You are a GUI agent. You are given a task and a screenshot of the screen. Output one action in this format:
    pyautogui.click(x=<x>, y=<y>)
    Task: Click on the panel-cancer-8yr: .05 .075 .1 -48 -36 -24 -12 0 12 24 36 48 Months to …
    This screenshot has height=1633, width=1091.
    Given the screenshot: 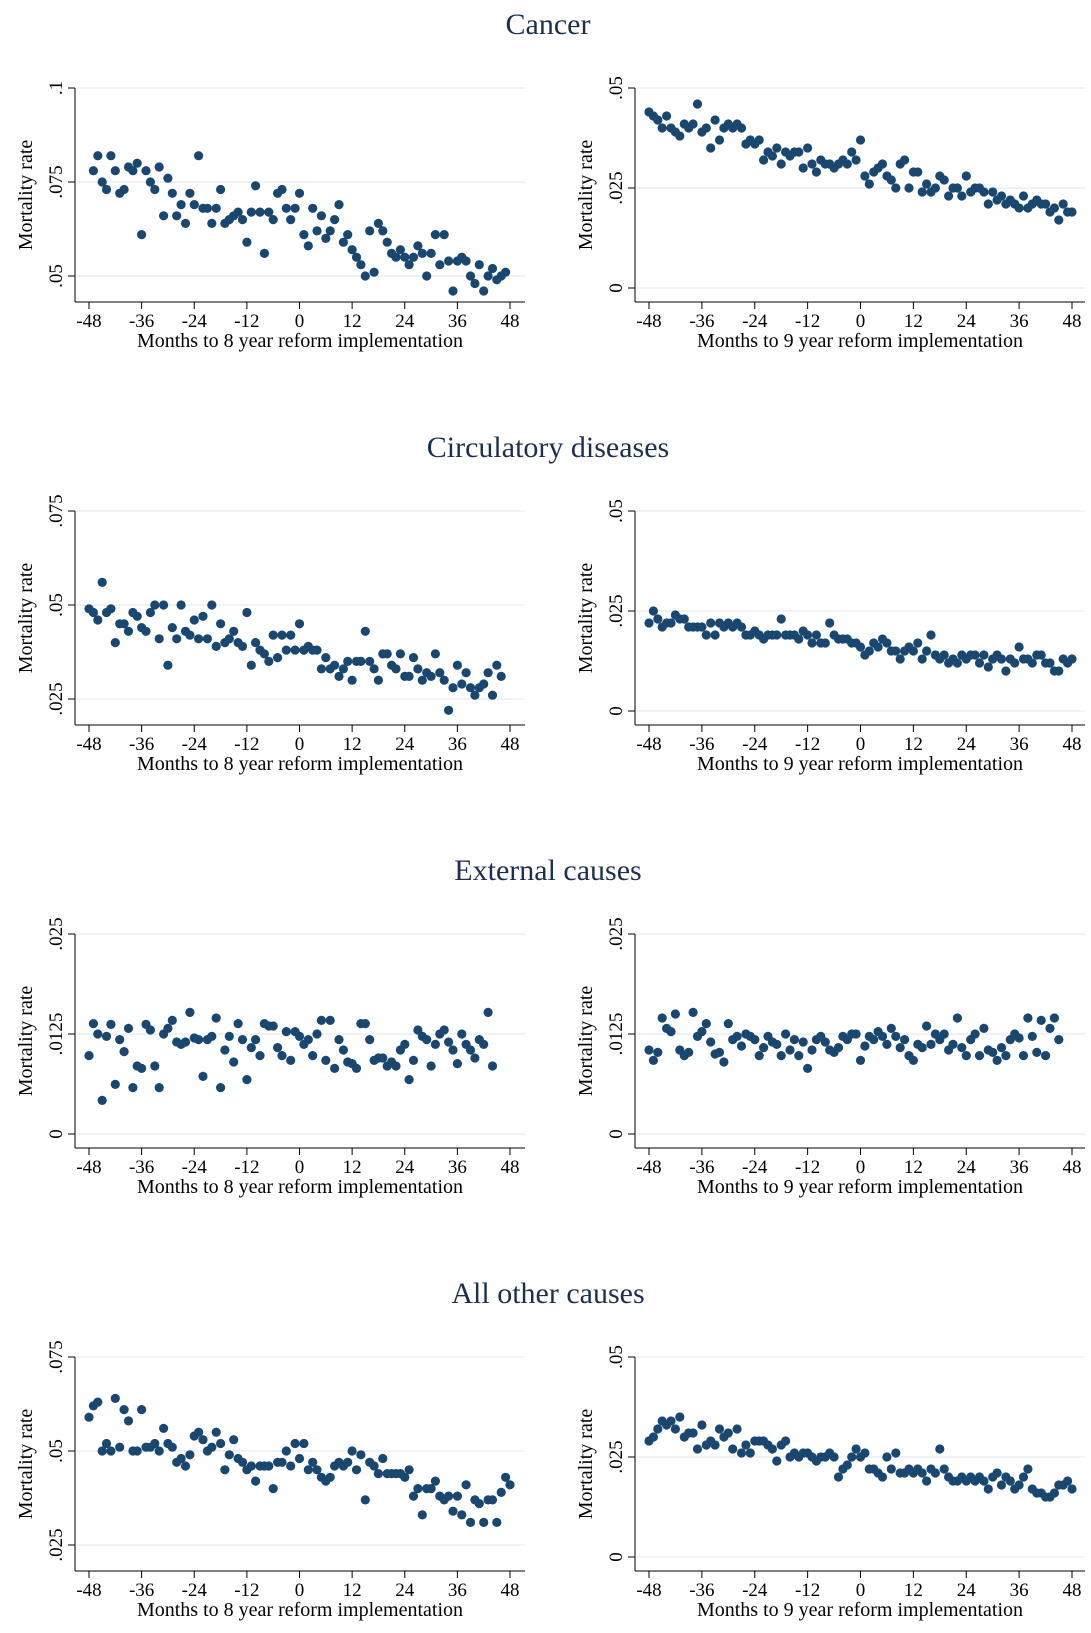 What is the action you would take?
    pyautogui.click(x=270, y=216)
    